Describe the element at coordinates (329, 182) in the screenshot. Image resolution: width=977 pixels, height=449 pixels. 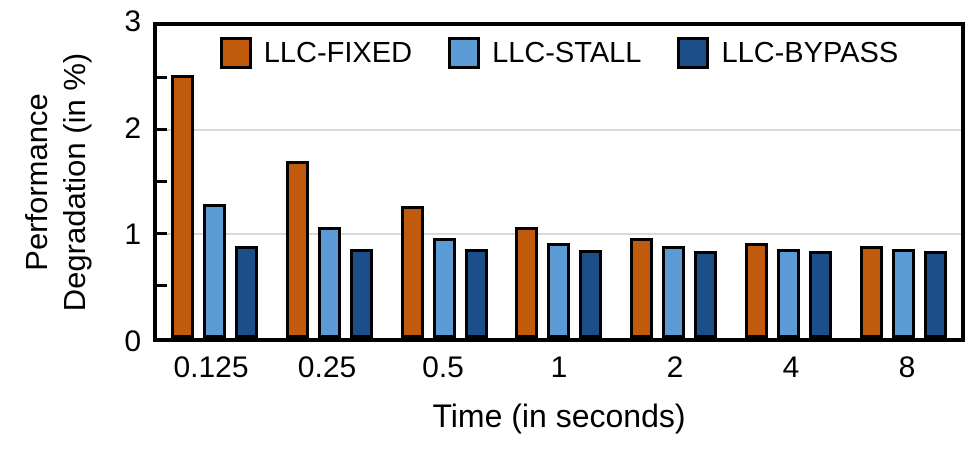
I see `bar-group-0.25` at that location.